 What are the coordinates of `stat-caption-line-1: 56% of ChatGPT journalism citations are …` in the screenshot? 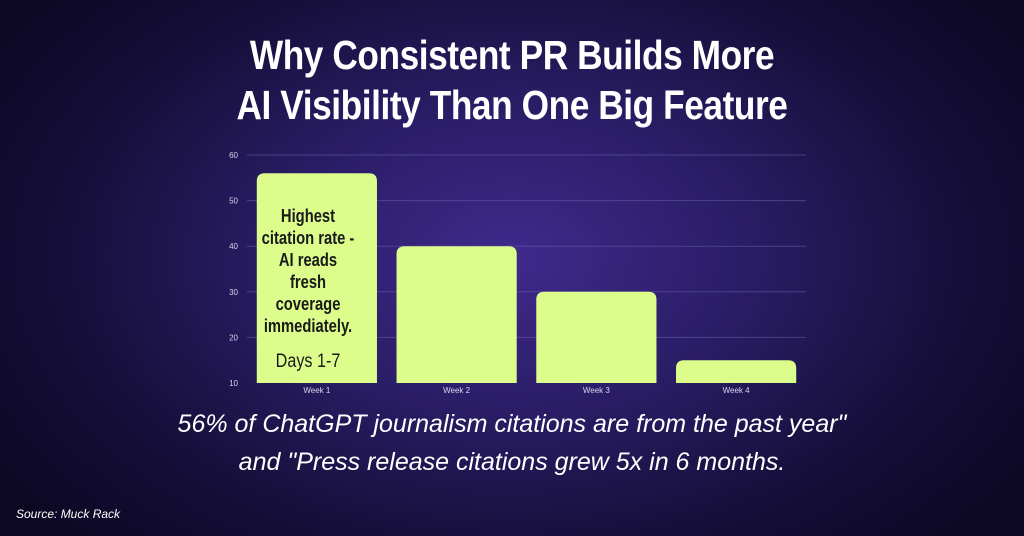 It's located at (512, 424).